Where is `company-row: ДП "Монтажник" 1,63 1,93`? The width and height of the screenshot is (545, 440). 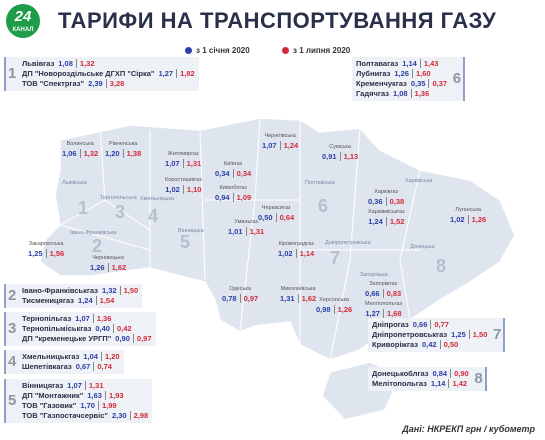 company-row: ДП "Монтажник" 1,63 1,93 is located at coordinates (85, 396).